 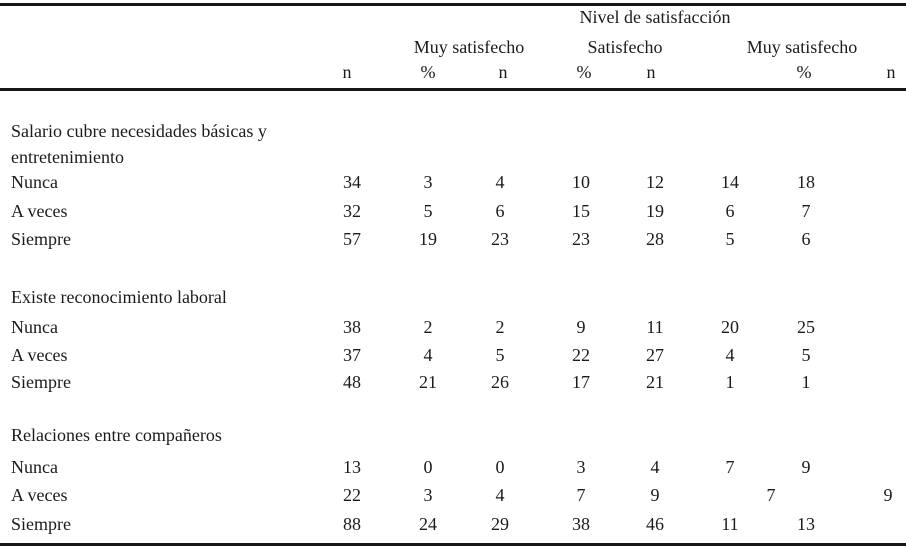 What do you see at coordinates (891, 72) in the screenshot?
I see `col-header-n-3: n` at bounding box center [891, 72].